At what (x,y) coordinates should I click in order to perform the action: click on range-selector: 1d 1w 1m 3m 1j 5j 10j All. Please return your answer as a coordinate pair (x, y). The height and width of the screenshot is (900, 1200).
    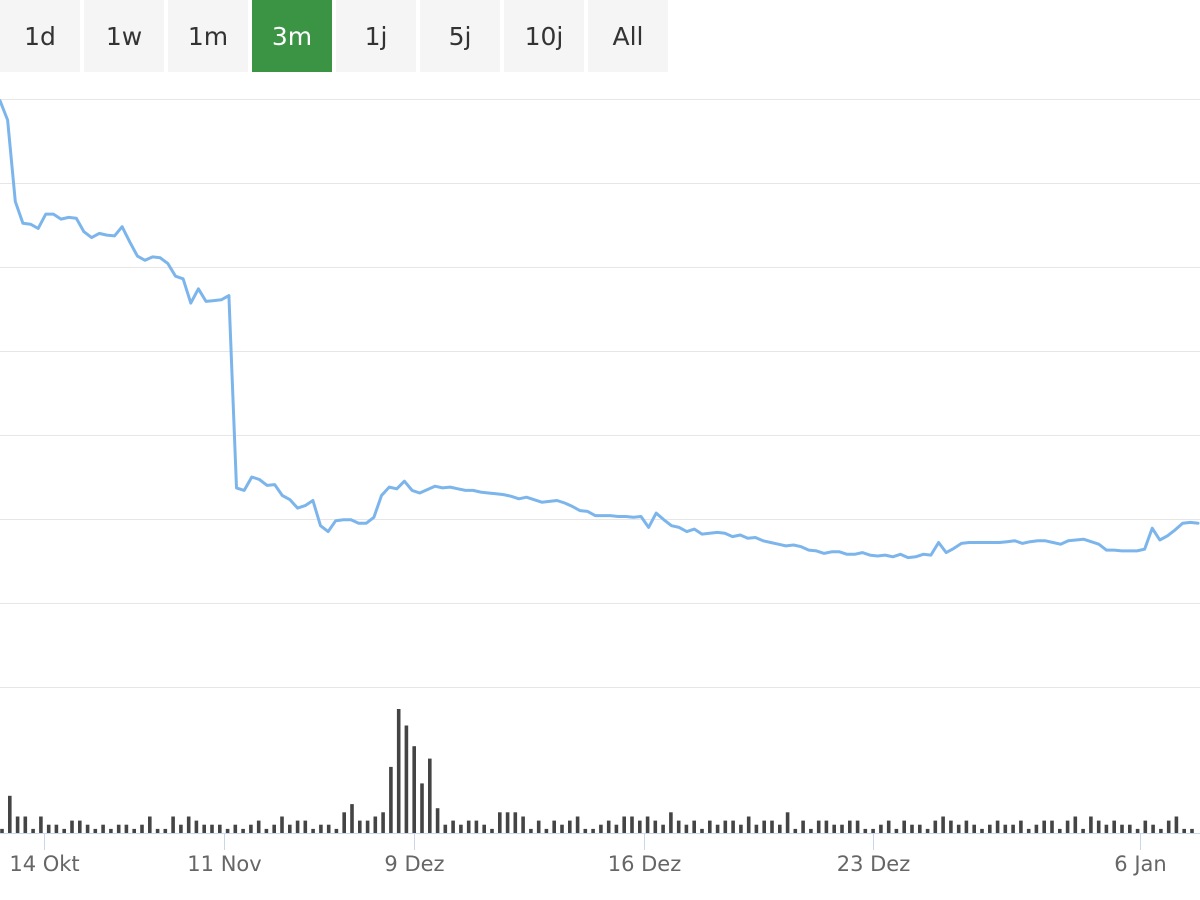
    Looking at the image, I should click on (334, 36).